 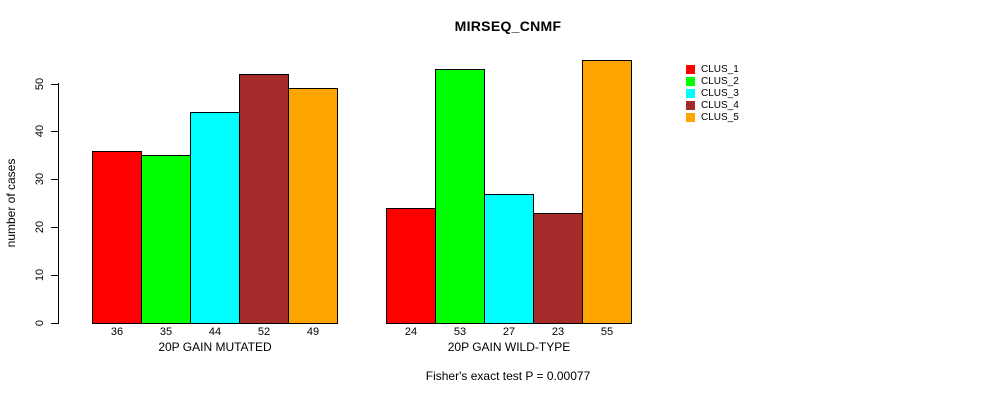 What do you see at coordinates (509, 347) in the screenshot?
I see `group-label-wild-type: 20P GAIN WILD-TYPE` at bounding box center [509, 347].